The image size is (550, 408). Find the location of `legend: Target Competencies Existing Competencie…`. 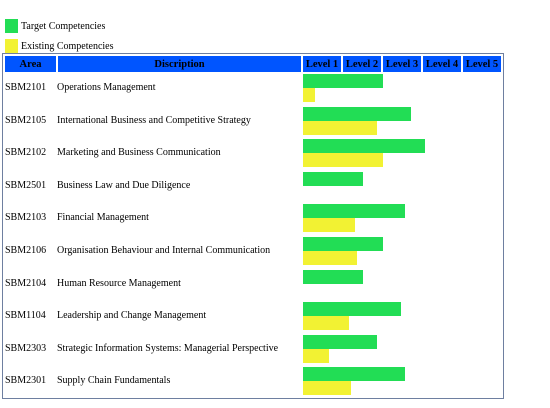

legend: Target Competencies Existing Competencie… is located at coordinates (59, 37).